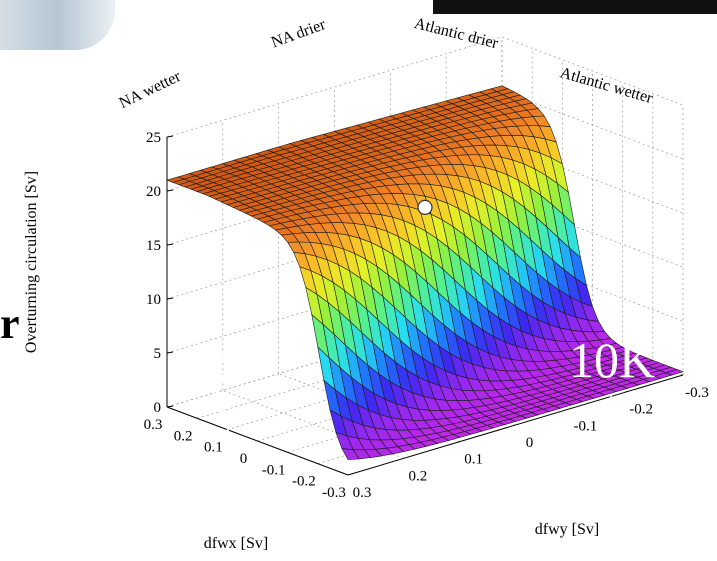 This screenshot has width=717, height=561. I want to click on z-tick-label: 15, so click(153, 246).